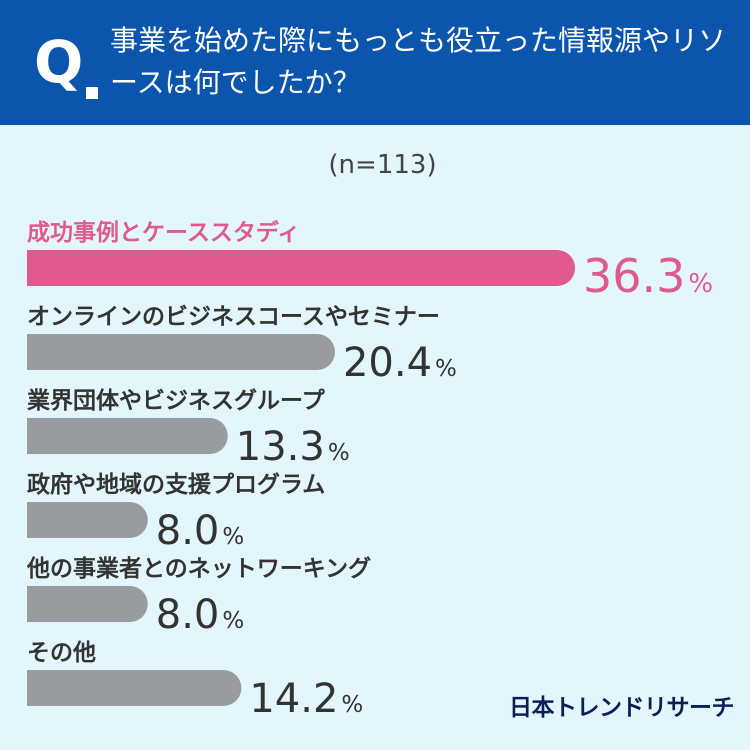 Image resolution: width=750 pixels, height=750 pixels. What do you see at coordinates (382, 165) in the screenshot?
I see `sample-size-label: (n=113)` at bounding box center [382, 165].